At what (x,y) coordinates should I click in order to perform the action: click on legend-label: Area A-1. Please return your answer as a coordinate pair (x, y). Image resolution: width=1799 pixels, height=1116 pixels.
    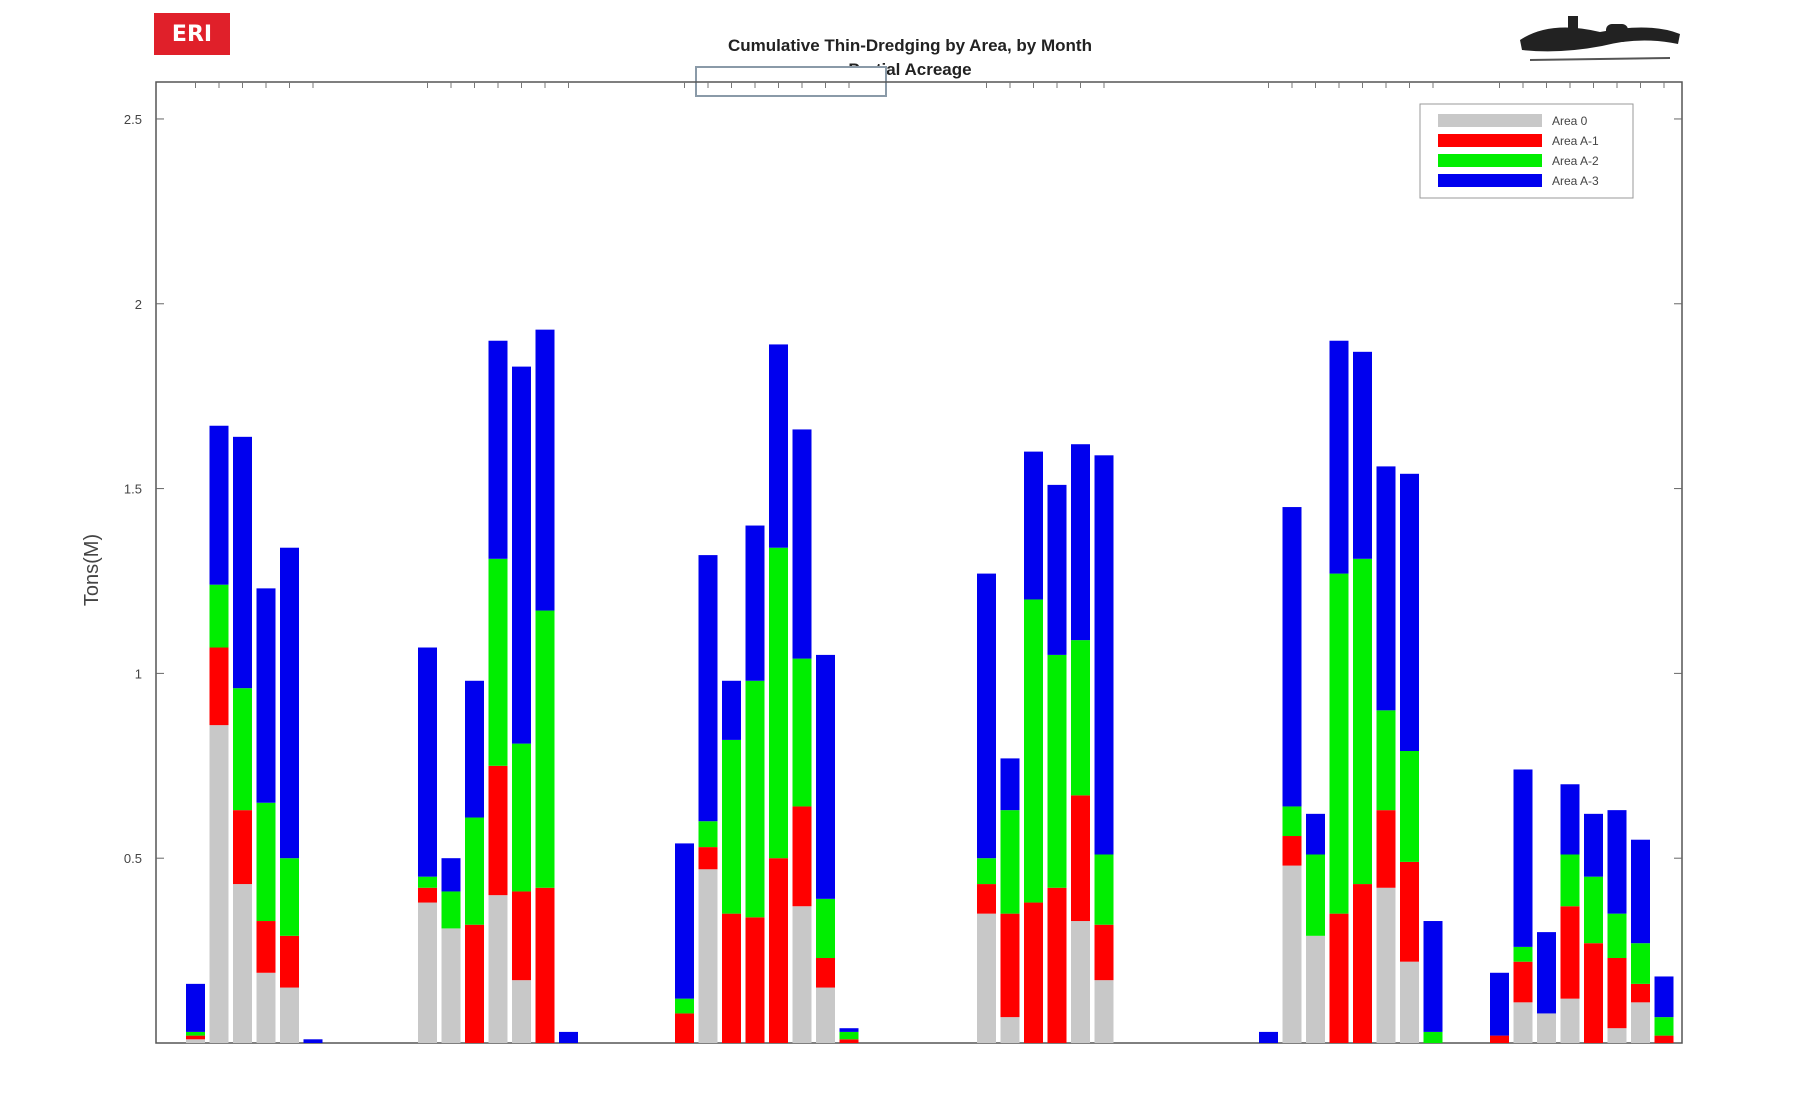
    Looking at the image, I should click on (1575, 141).